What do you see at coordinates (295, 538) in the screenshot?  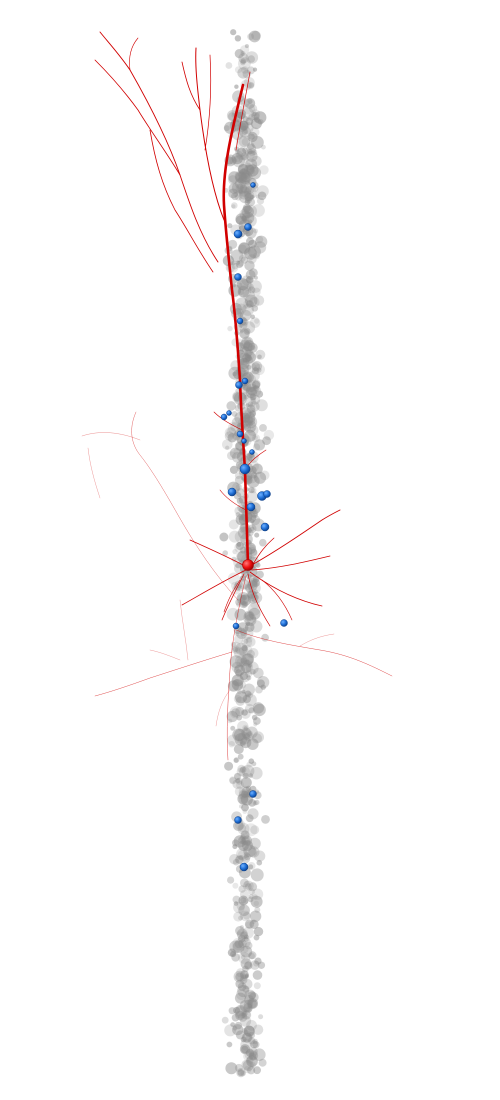 I see `basal-dendrite` at bounding box center [295, 538].